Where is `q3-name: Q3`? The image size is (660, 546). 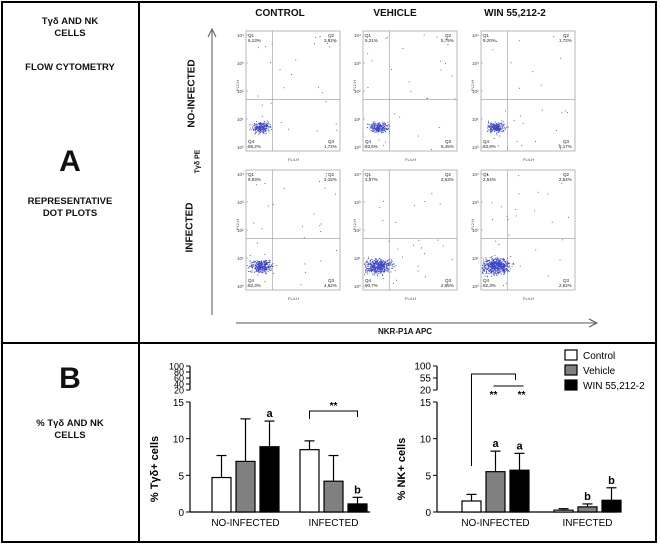 q3-name: Q3 is located at coordinates (448, 280).